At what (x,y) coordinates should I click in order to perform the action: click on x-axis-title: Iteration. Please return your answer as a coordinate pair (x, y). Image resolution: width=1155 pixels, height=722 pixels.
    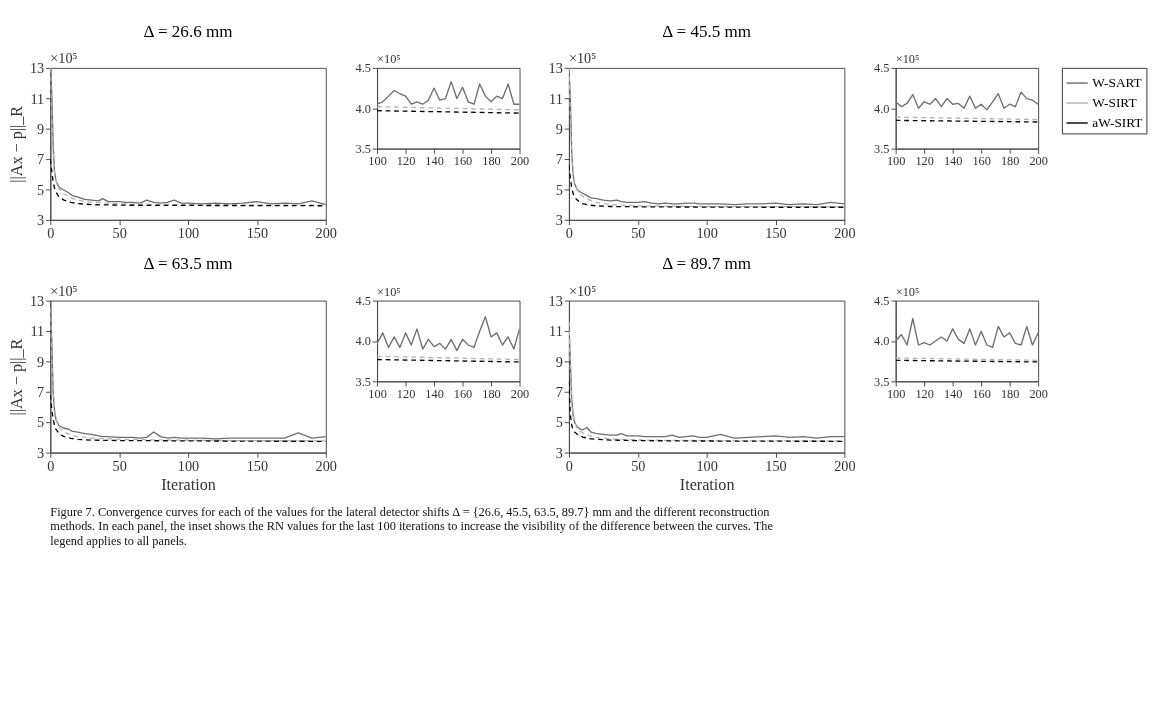
    Looking at the image, I should click on (707, 485).